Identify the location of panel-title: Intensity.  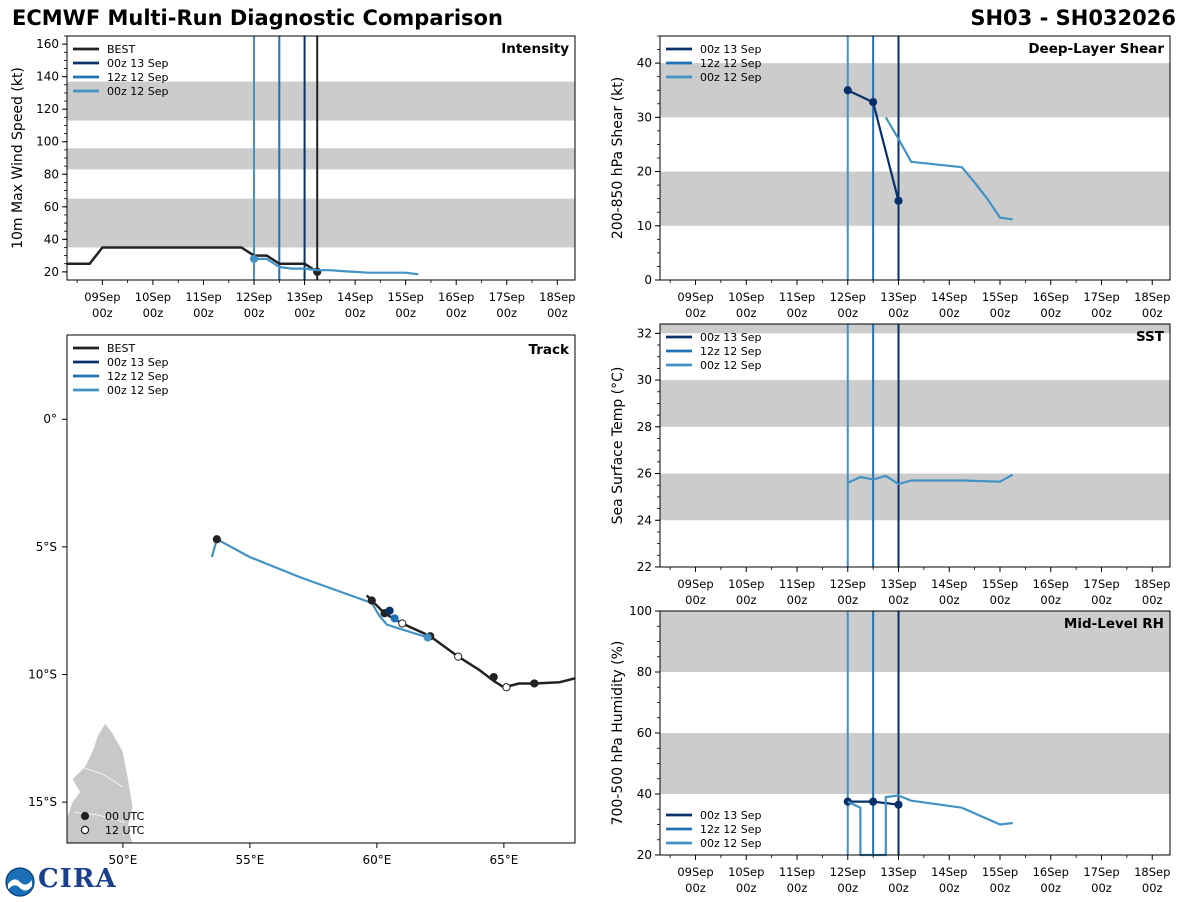
(535, 49).